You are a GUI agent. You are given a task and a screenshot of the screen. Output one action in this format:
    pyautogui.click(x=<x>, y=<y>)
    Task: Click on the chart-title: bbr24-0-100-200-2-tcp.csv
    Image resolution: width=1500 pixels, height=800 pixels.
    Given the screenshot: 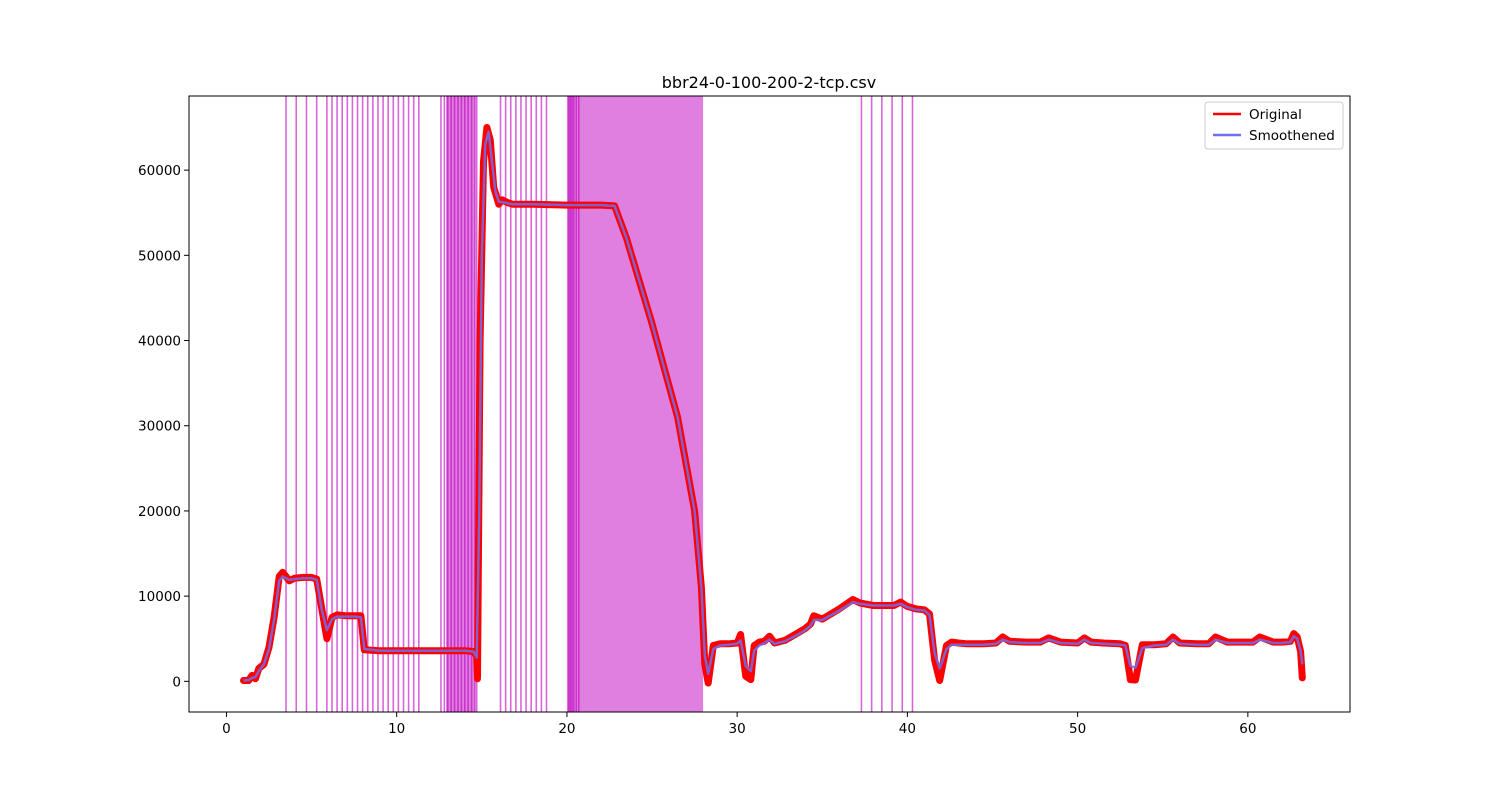 What is the action you would take?
    pyautogui.click(x=769, y=82)
    